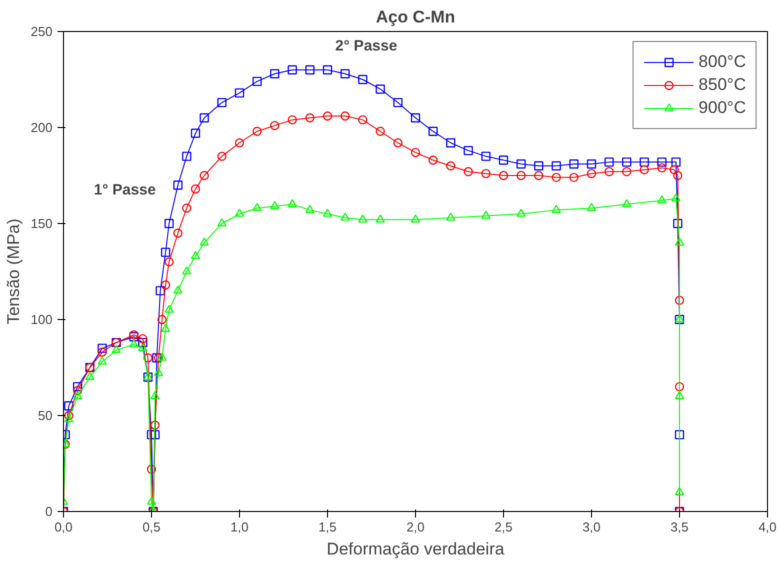  I want to click on y-tick-label: 150, so click(41, 223).